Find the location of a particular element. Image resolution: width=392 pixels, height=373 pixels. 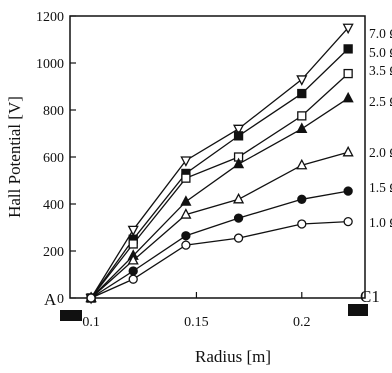

series-label: 2.5 Ω is located at coordinates (380, 101).